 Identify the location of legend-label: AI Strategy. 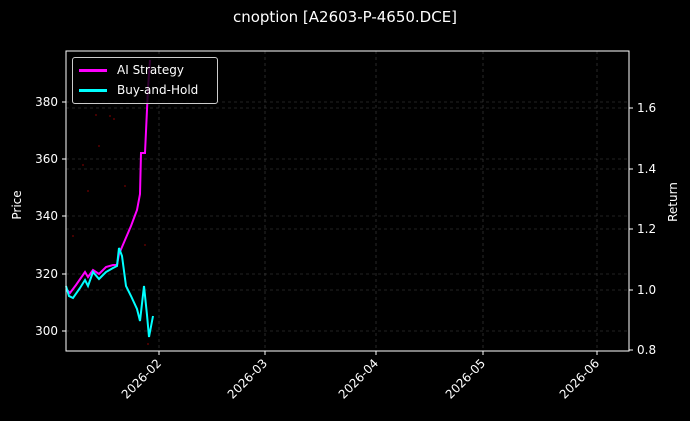
(150, 70).